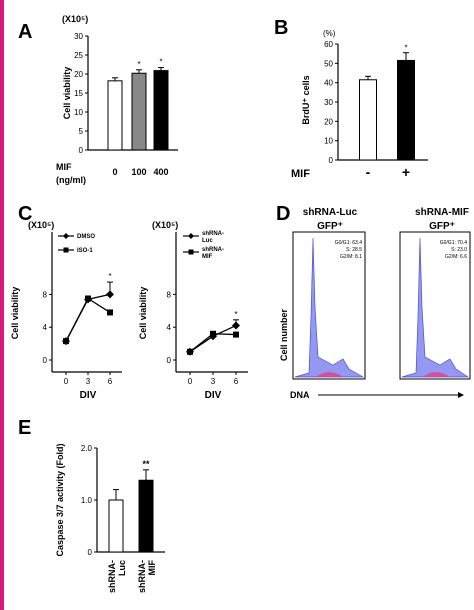 The height and width of the screenshot is (610, 474). What do you see at coordinates (354, 250) in the screenshot?
I see `panel-d-stat: S: 28.5` at bounding box center [354, 250].